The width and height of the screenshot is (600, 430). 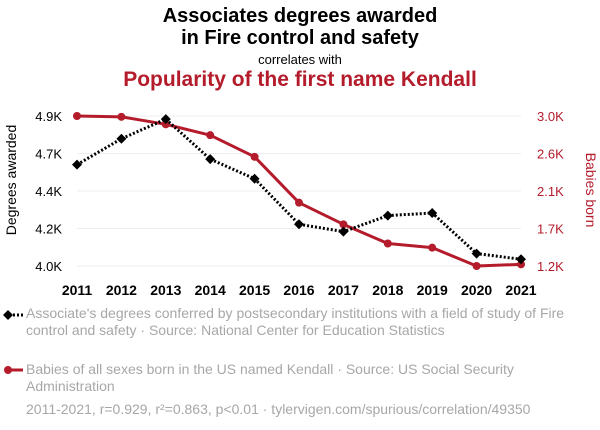 What do you see at coordinates (48, 191) in the screenshot?
I see `y-tick-label-left: 4.4K` at bounding box center [48, 191].